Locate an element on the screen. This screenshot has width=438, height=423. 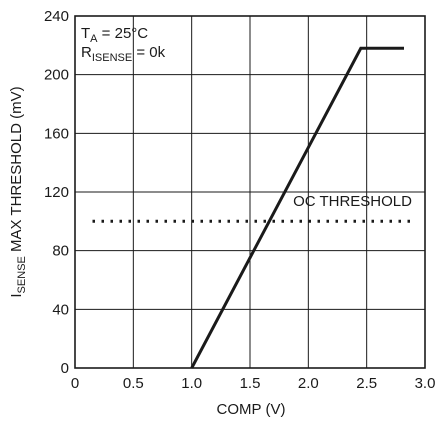
rsense-main: R is located at coordinates (86, 52).